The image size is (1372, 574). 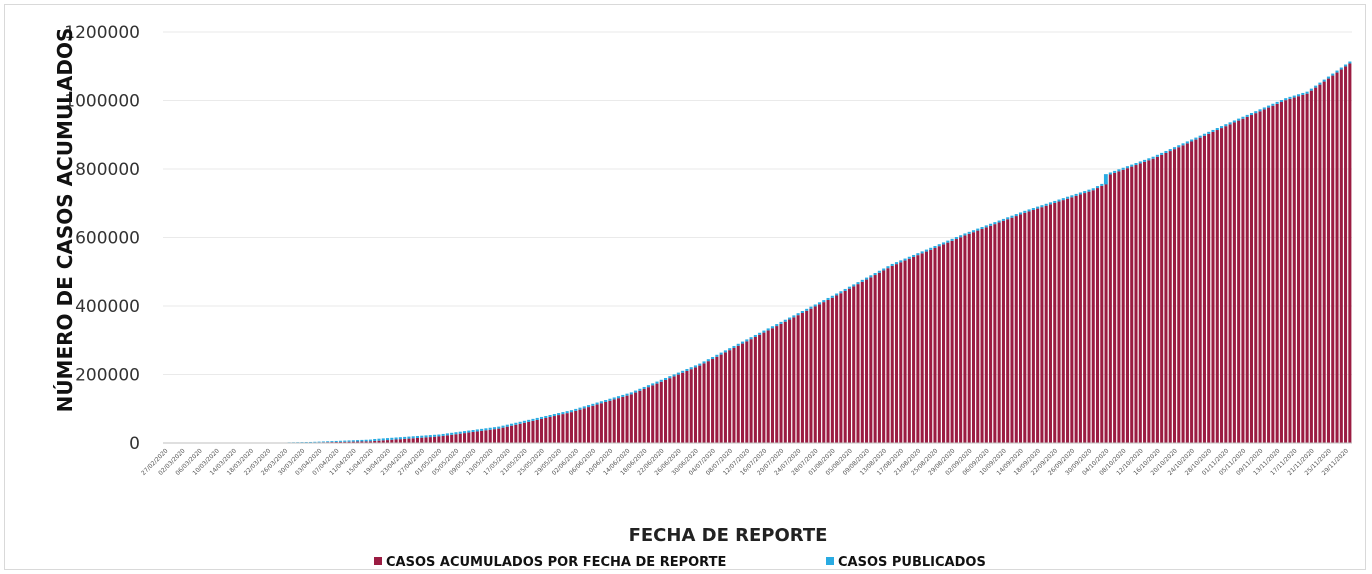 I want to click on legend-swatch-publicados, so click(x=830, y=561).